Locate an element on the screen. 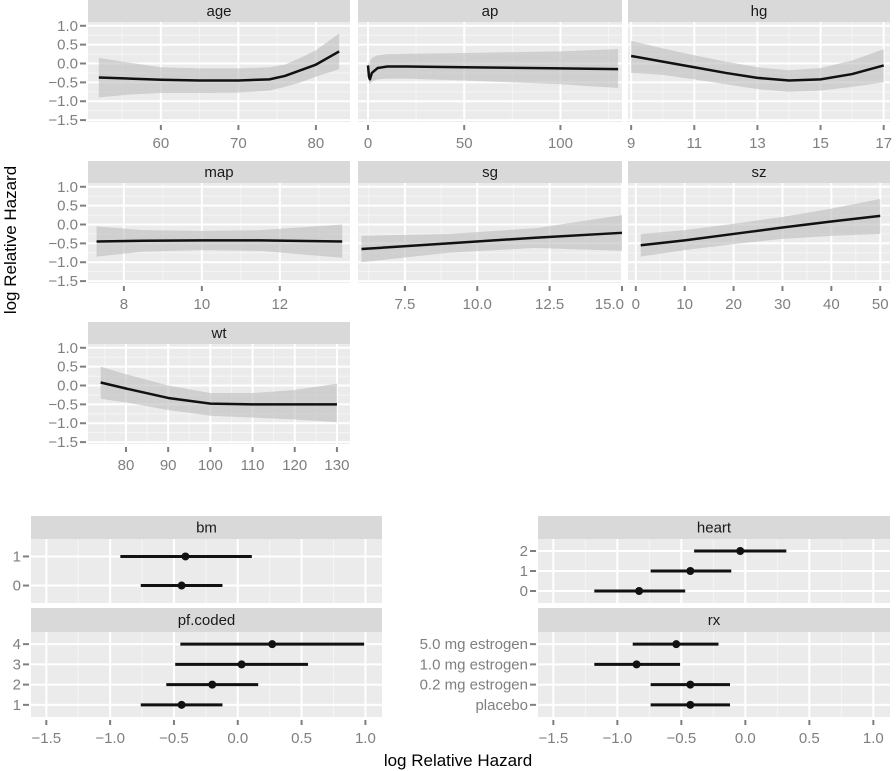 This screenshot has width=896, height=771. facet-map: map 8 10 12 1.0 0.5 0.0−0.5 −1.0 −1.5 is located at coordinates (199, 237).